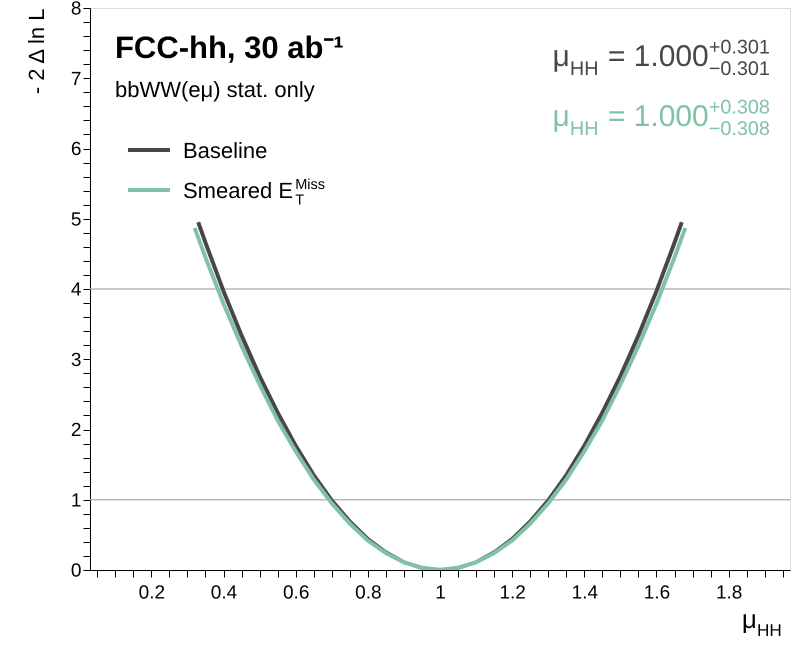 The height and width of the screenshot is (648, 793). What do you see at coordinates (76, 501) in the screenshot?
I see `y-tick-label: 1` at bounding box center [76, 501].